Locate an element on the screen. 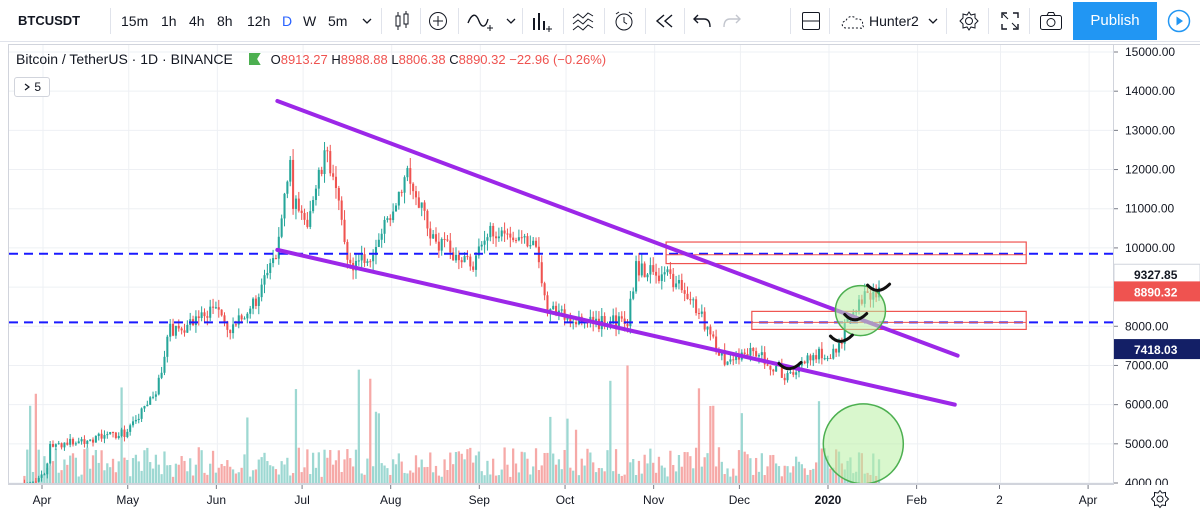 The width and height of the screenshot is (1200, 515). price-label-bg is located at coordinates (1157, 291).